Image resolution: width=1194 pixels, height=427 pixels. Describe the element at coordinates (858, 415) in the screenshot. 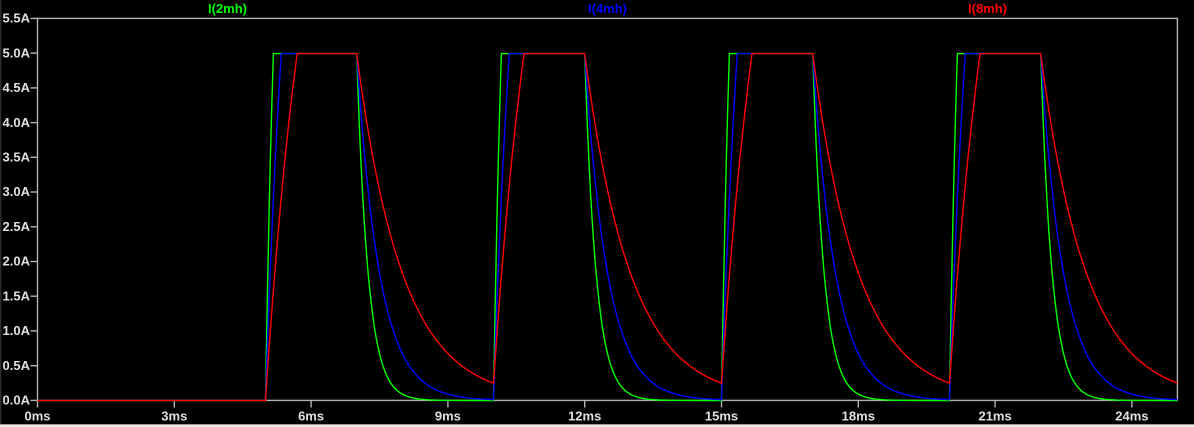

I see `svg-text: 18ms` at that location.